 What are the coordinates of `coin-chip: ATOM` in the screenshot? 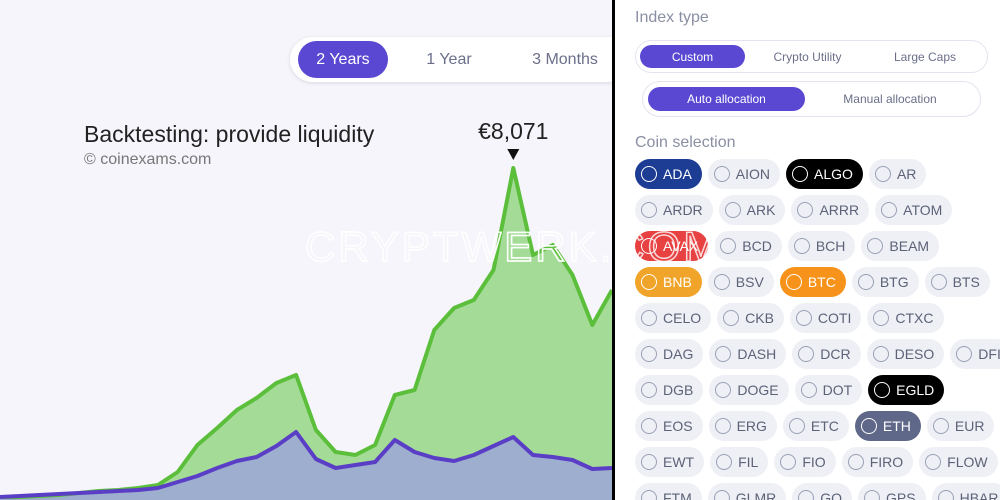 It's located at (914, 210).